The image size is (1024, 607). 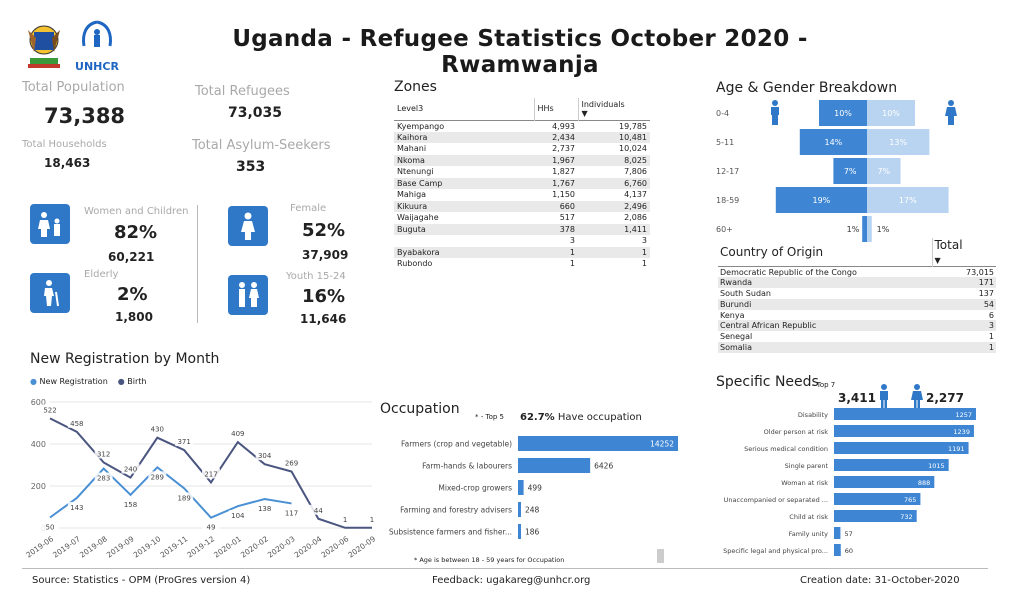 I want to click on data-label: 240, so click(x=130, y=470).